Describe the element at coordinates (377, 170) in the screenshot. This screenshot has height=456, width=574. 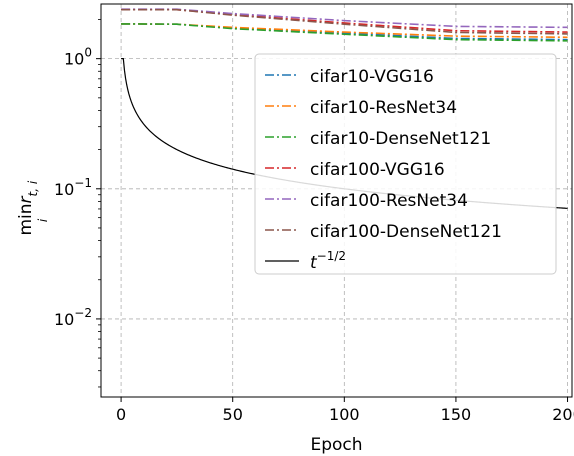
I see `legend-label: cifar100-VGG16` at that location.